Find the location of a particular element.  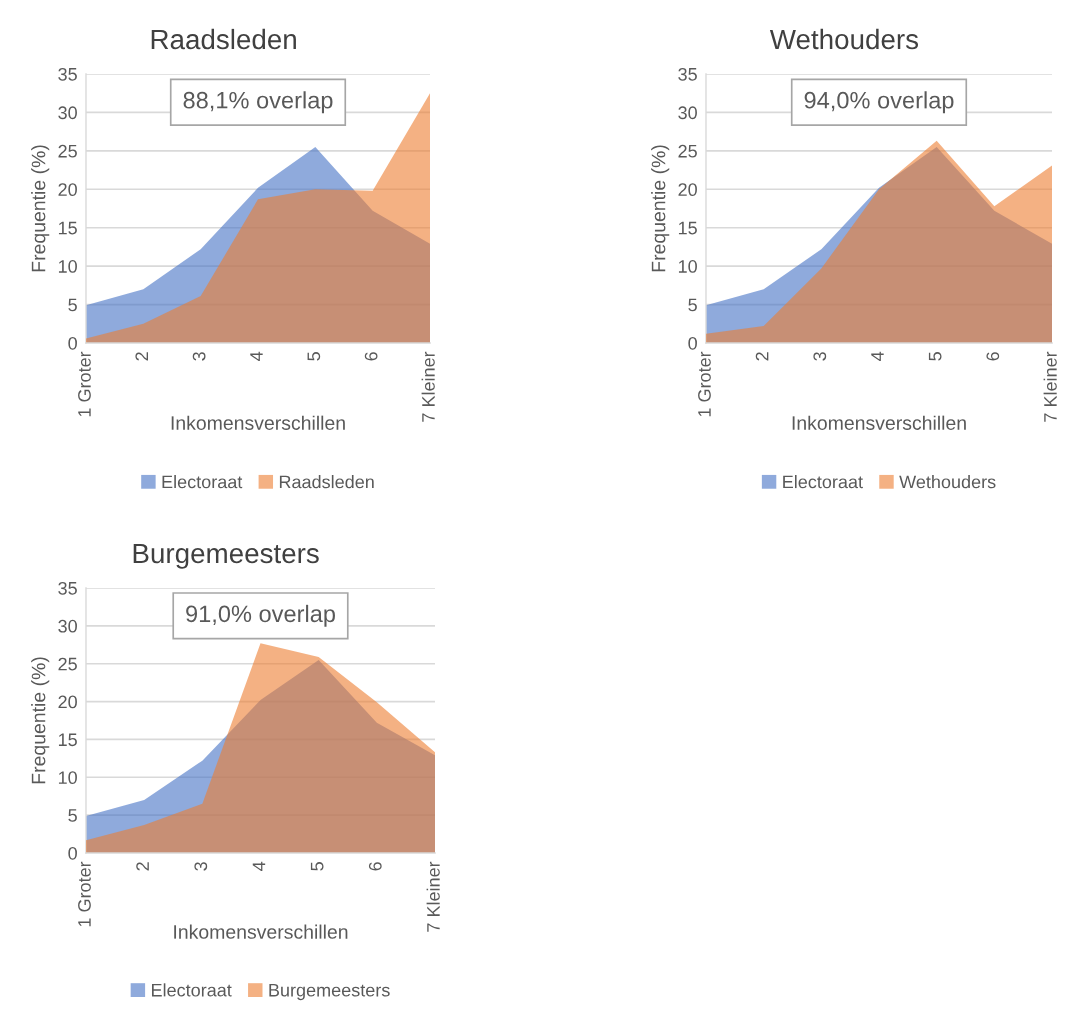

legend-label: Raadsleden is located at coordinates (326, 482).